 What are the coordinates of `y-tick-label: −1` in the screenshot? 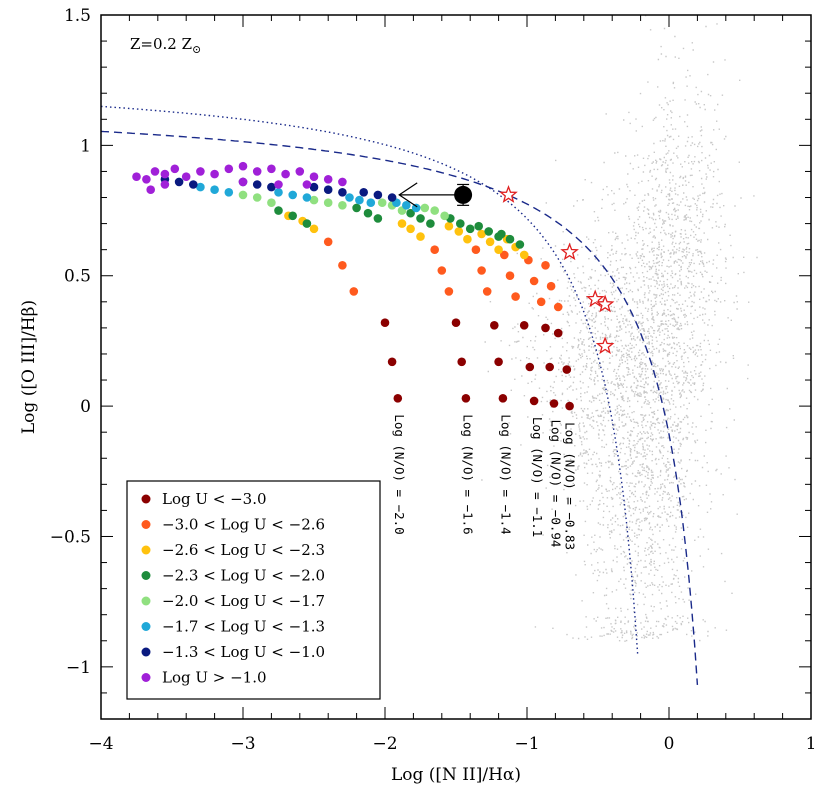 It's located at (78, 668).